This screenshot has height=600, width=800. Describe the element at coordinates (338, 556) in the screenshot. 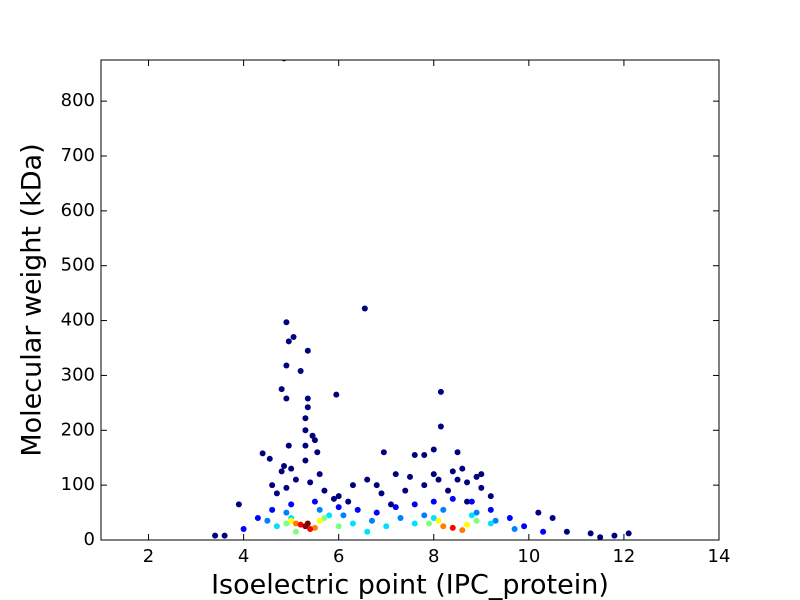

I see `x-tick-label: 6` at that location.